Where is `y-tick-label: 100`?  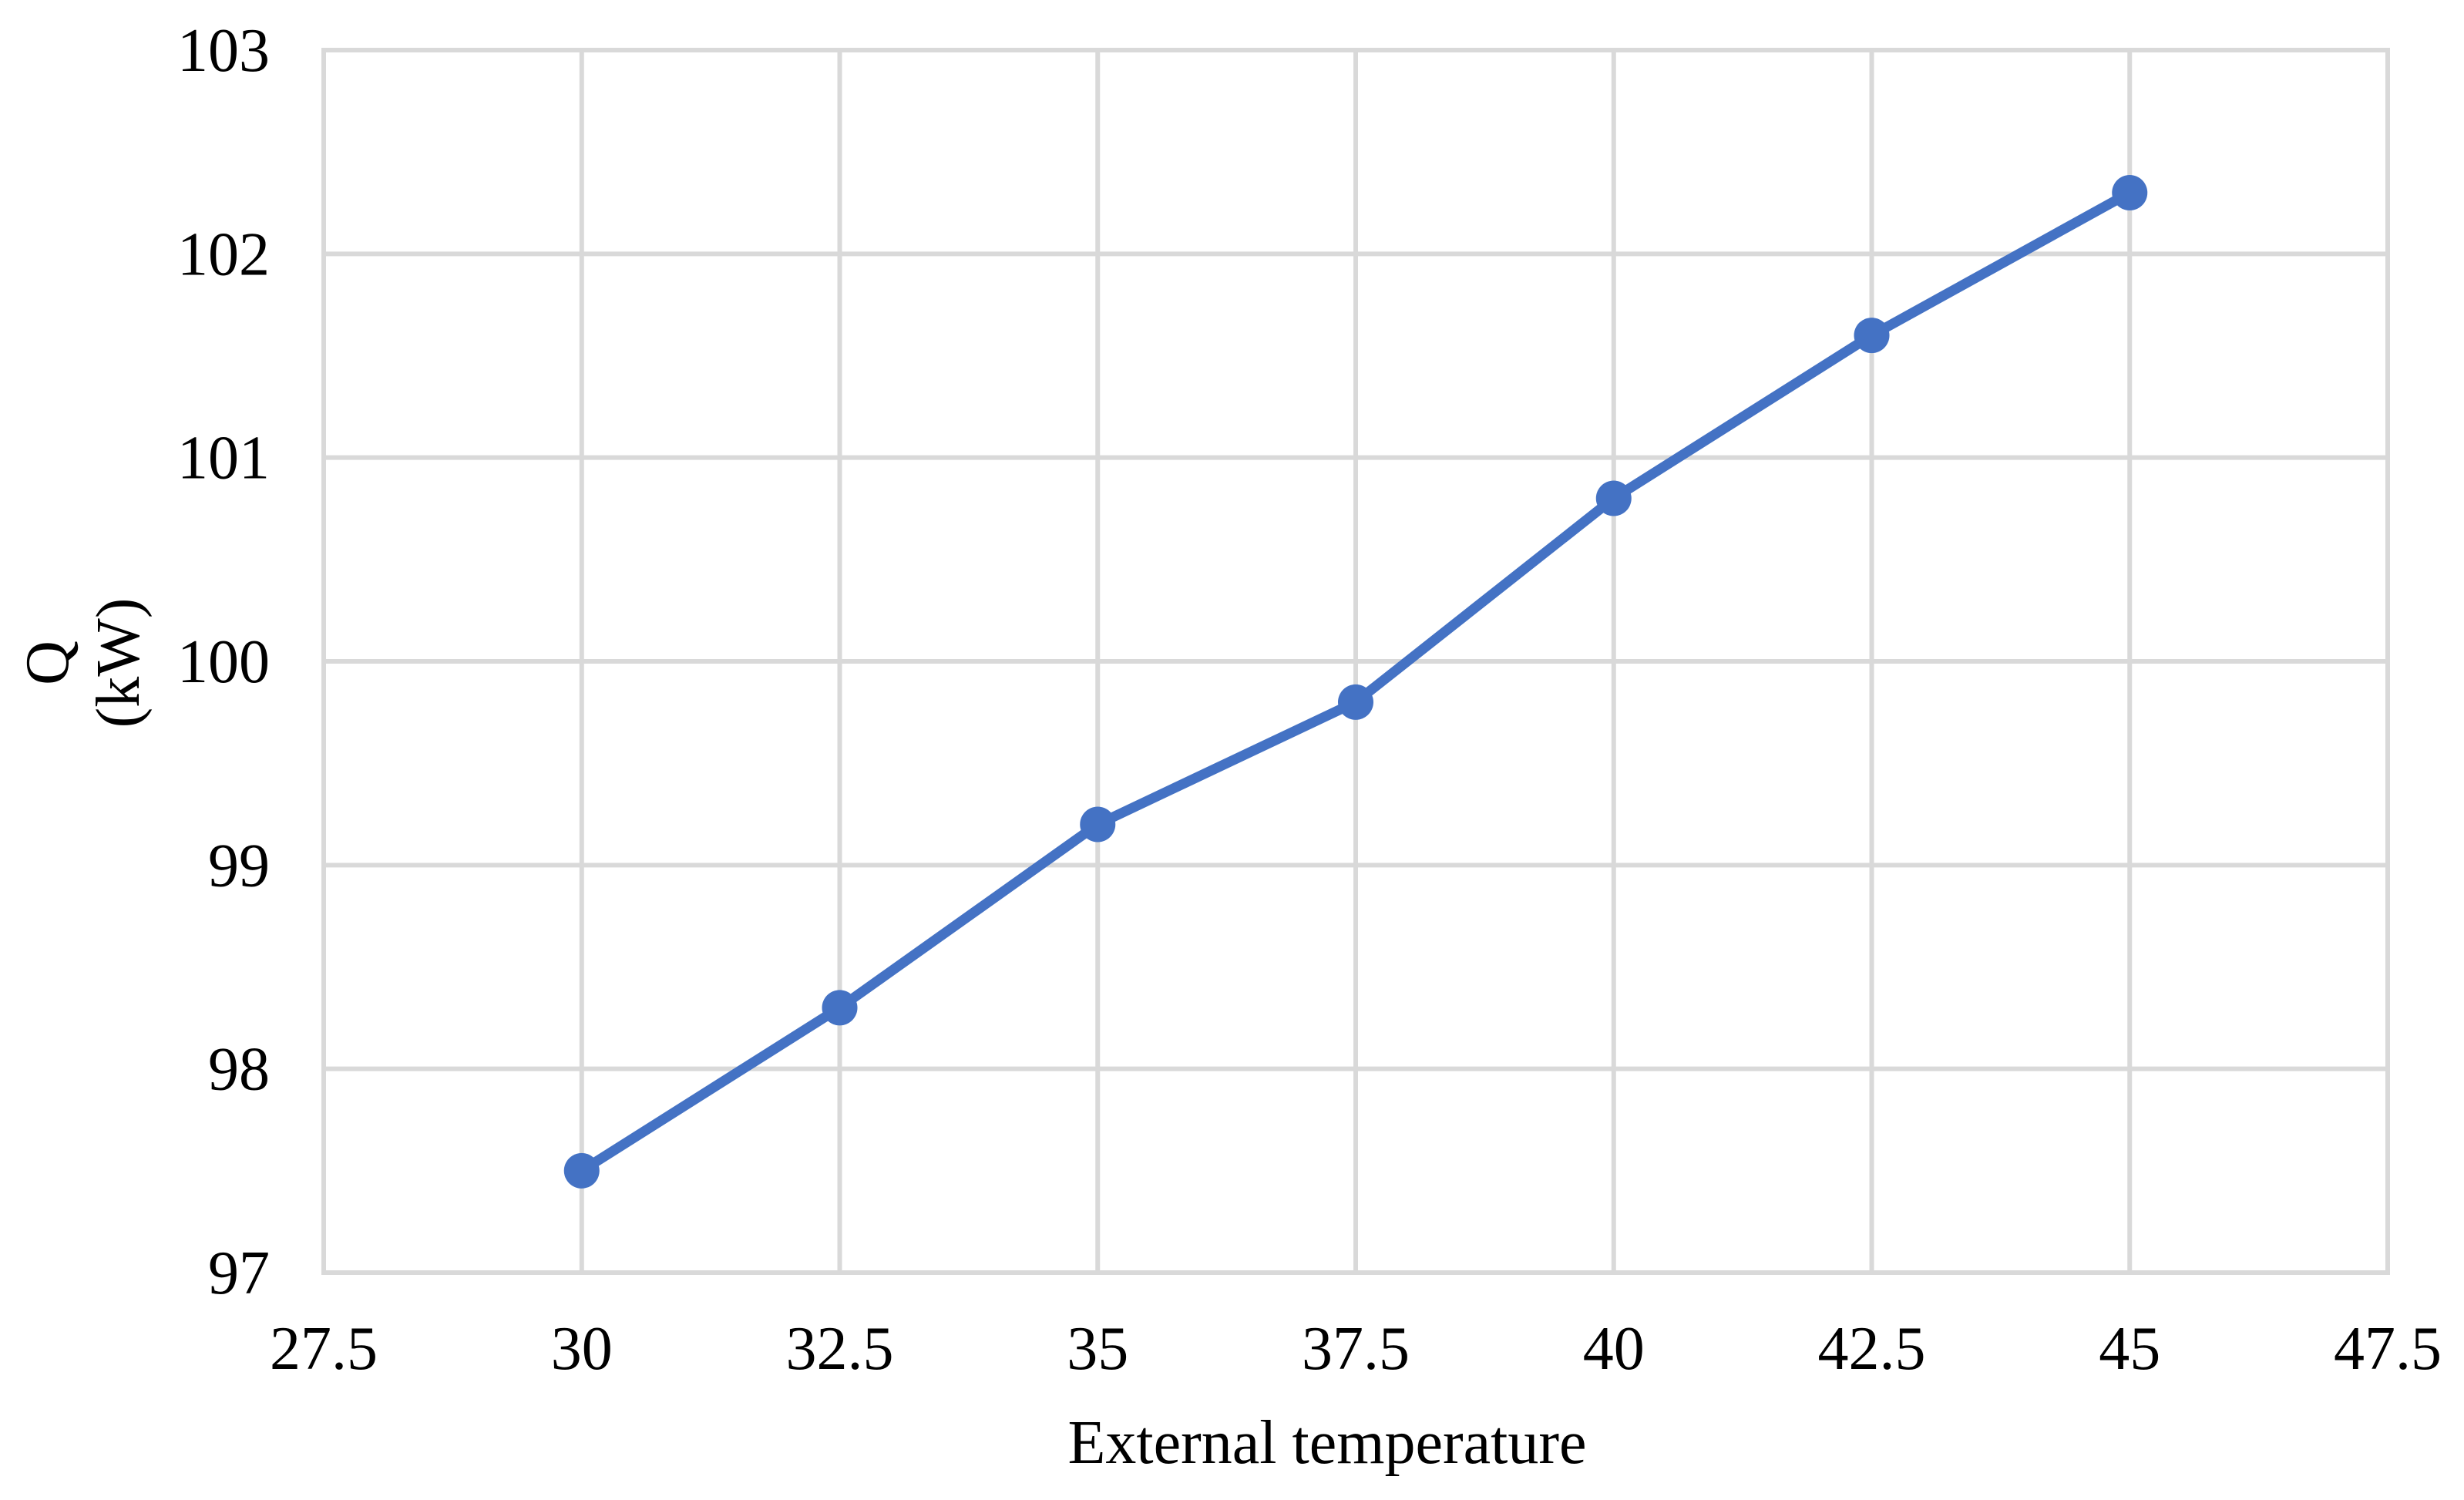 y-tick-label: 100 is located at coordinates (223, 662).